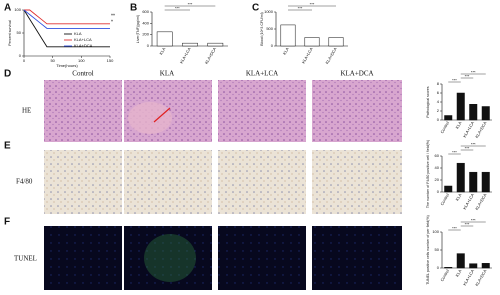  What do you see at coordinates (24, 182) in the screenshot?
I see `row-label: F4/80` at bounding box center [24, 182].